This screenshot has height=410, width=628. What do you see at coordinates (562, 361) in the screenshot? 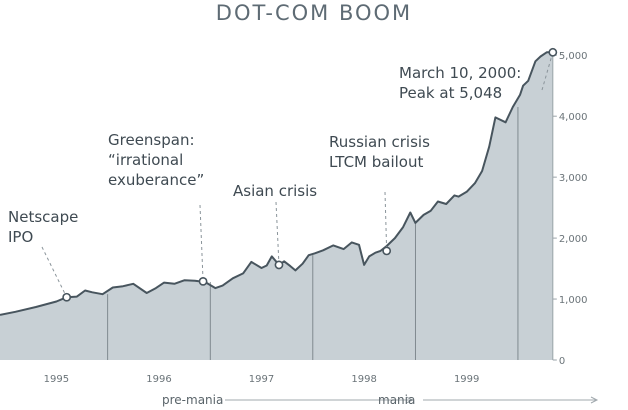
I see `y-tick-label: 0` at bounding box center [562, 361].